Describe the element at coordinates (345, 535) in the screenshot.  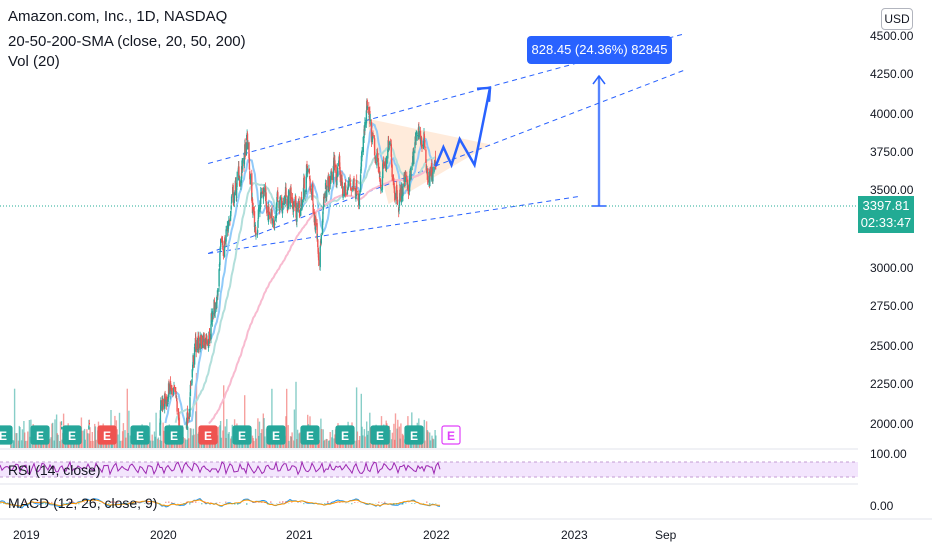
I see `time-axis: 2019 2020 2021 2022 2023 Sep` at that location.